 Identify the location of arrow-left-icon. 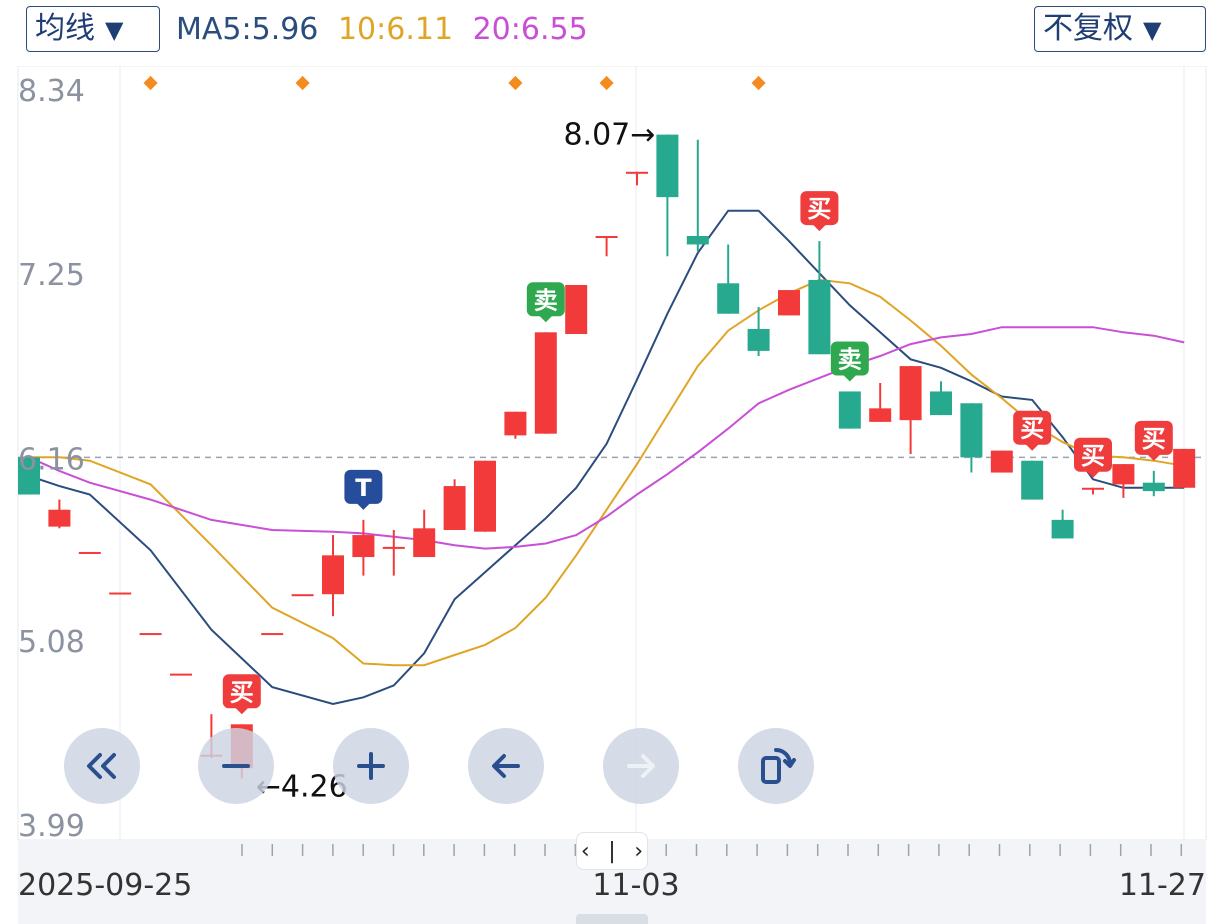
(506, 766).